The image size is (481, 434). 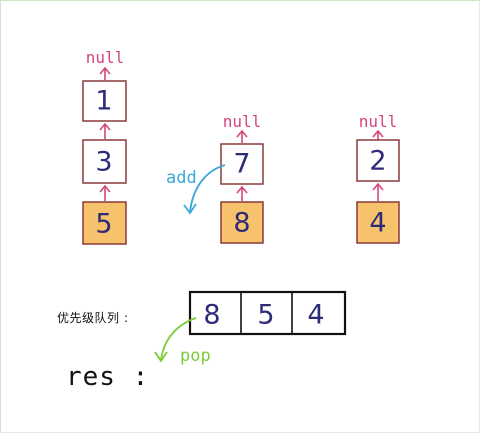 I want to click on node-value: 7, so click(x=241, y=164).